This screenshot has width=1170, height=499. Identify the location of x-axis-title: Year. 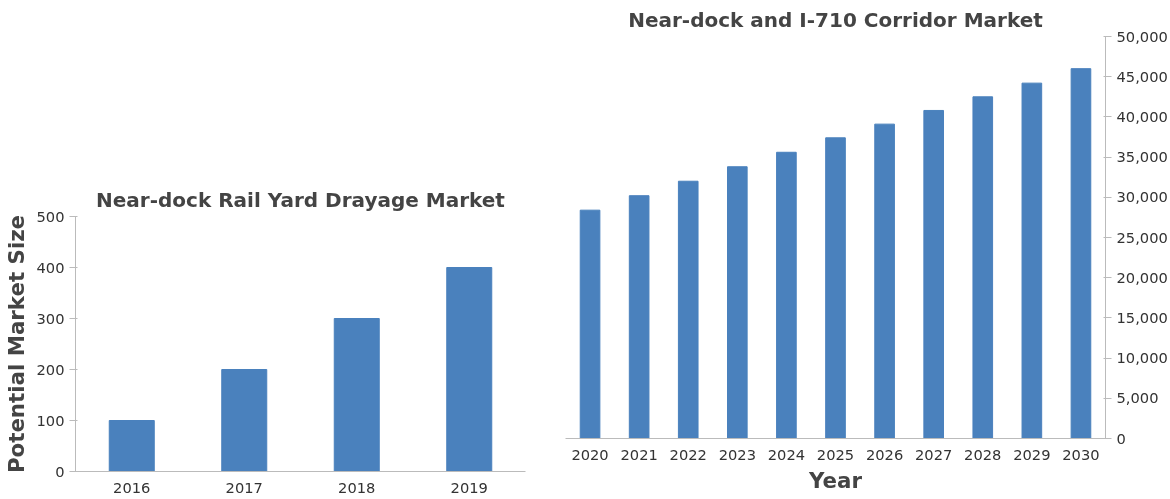
(835, 480).